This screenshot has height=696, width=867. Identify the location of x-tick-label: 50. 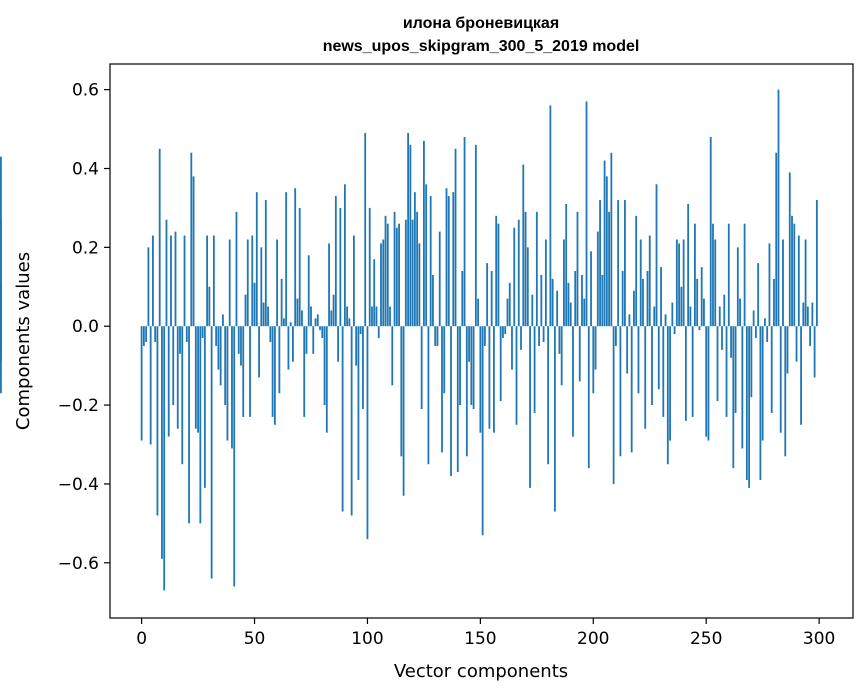
(255, 639).